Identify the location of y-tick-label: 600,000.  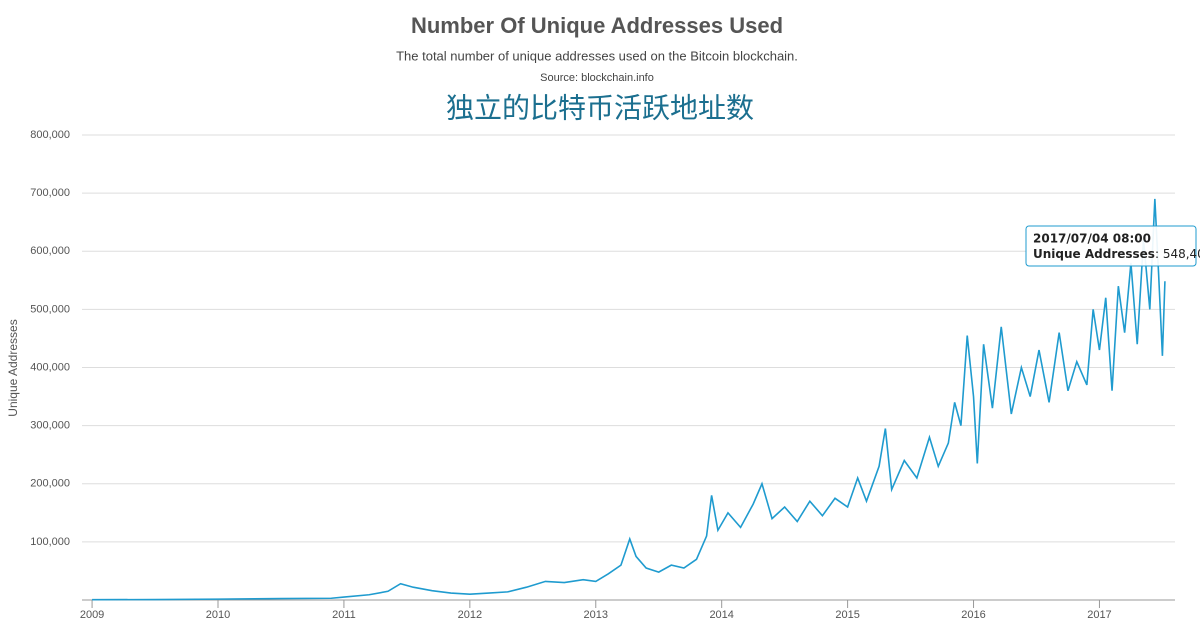
(50, 251).